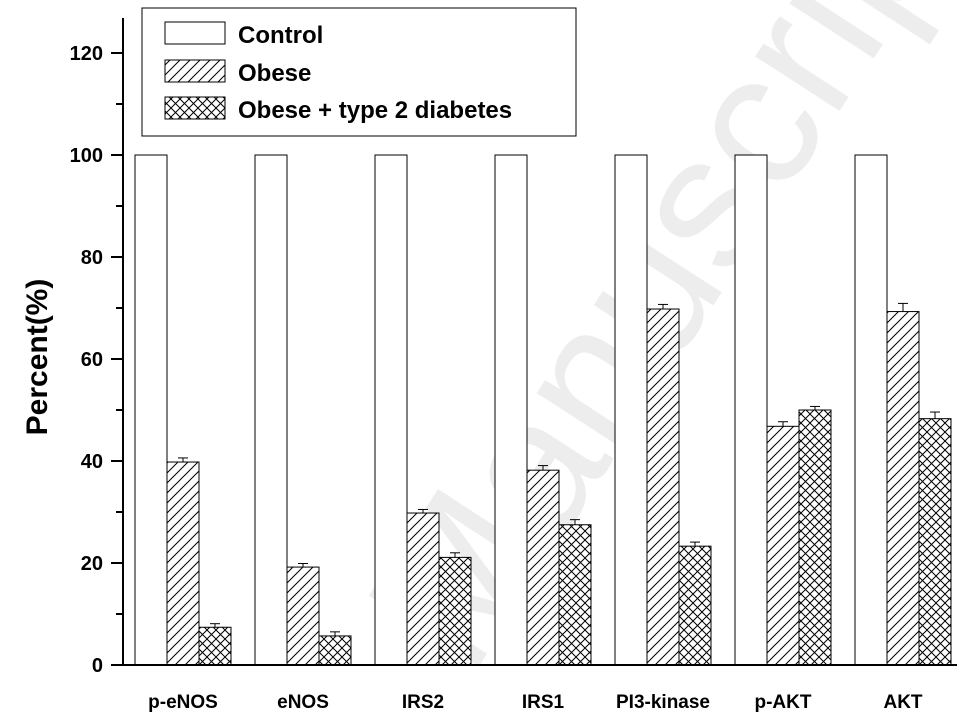 The width and height of the screenshot is (957, 716). I want to click on y-tick-label: 80, so click(92, 258).